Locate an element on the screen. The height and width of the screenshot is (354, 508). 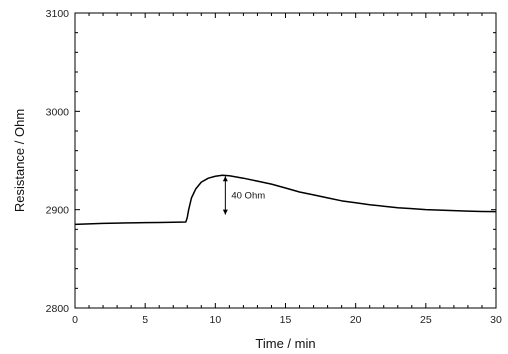
x-tick-label: 15 is located at coordinates (286, 320).